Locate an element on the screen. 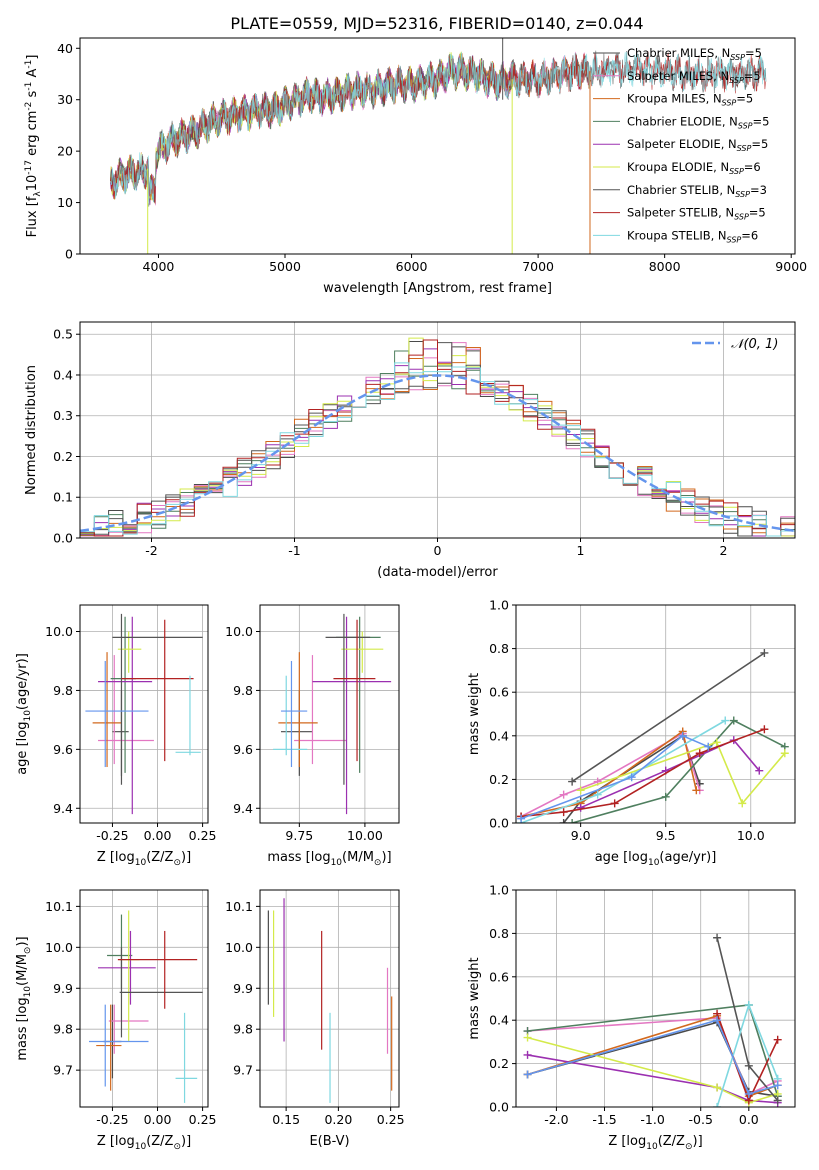  y-axis-label: Normed distribution is located at coordinates (31, 430).